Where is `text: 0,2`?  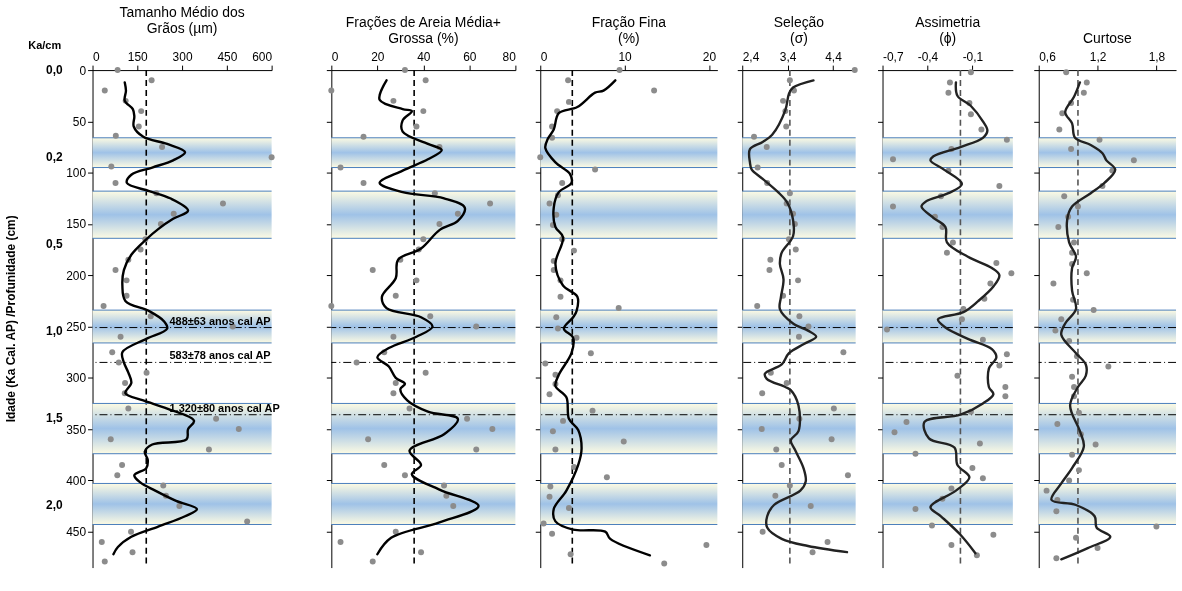 text: 0,2 is located at coordinates (55, 157).